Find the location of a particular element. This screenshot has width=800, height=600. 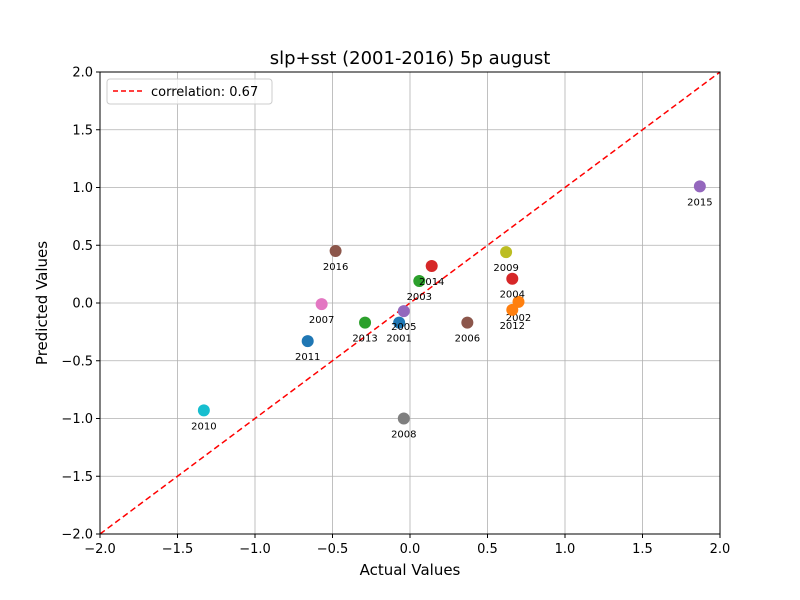

legend: correlation: 0.67 is located at coordinates (189, 91).